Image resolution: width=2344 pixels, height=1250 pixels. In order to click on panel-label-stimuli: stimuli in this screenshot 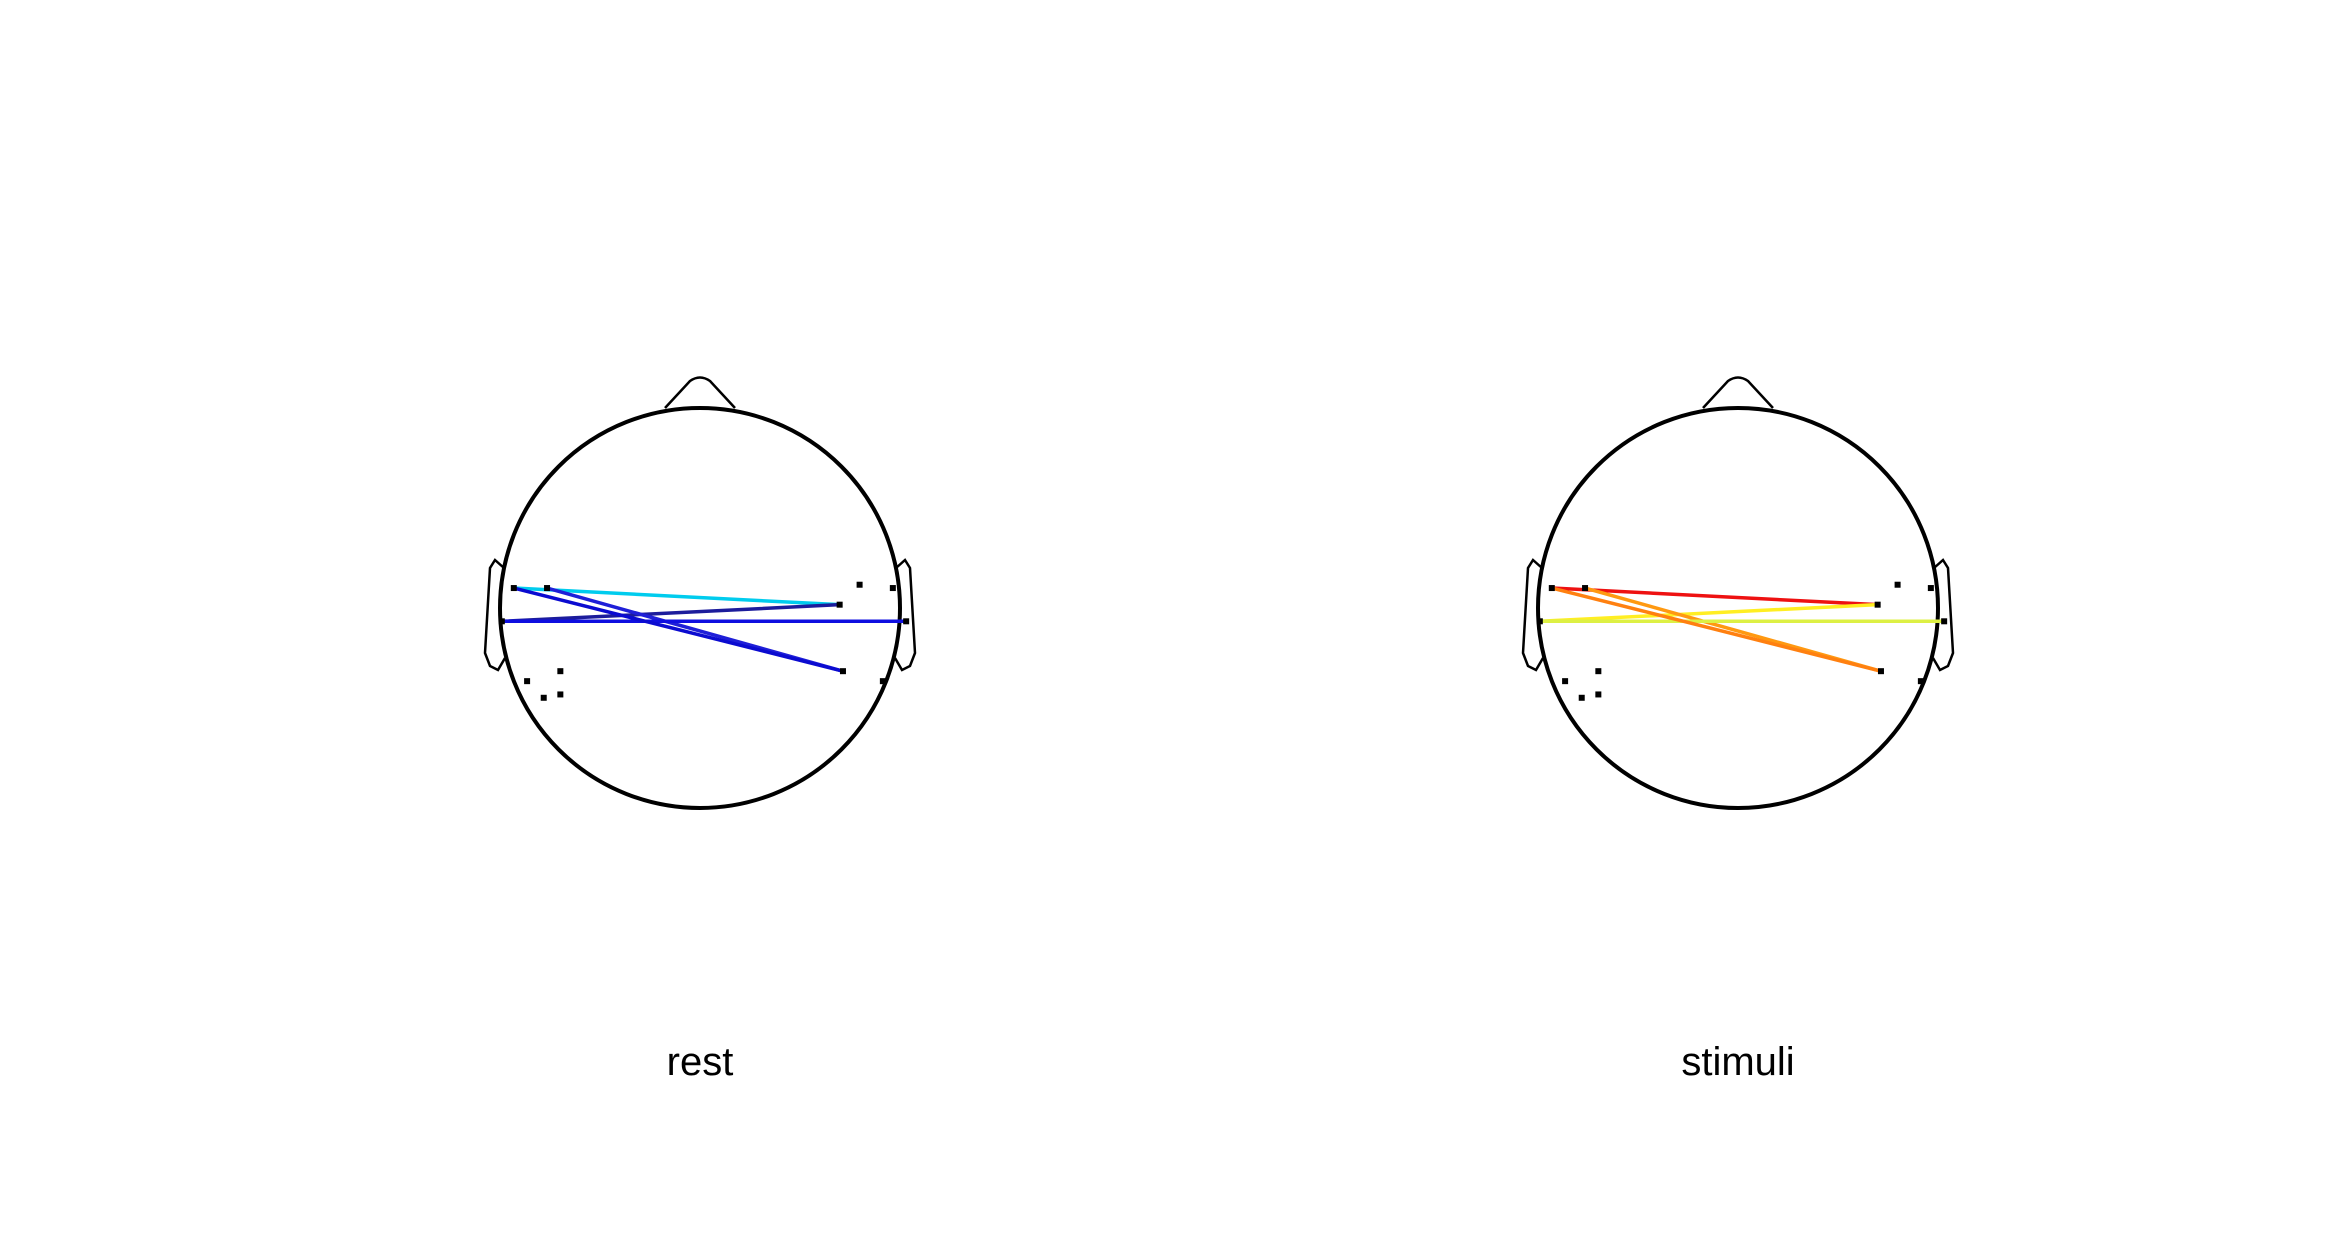, I will do `click(1738, 1062)`.